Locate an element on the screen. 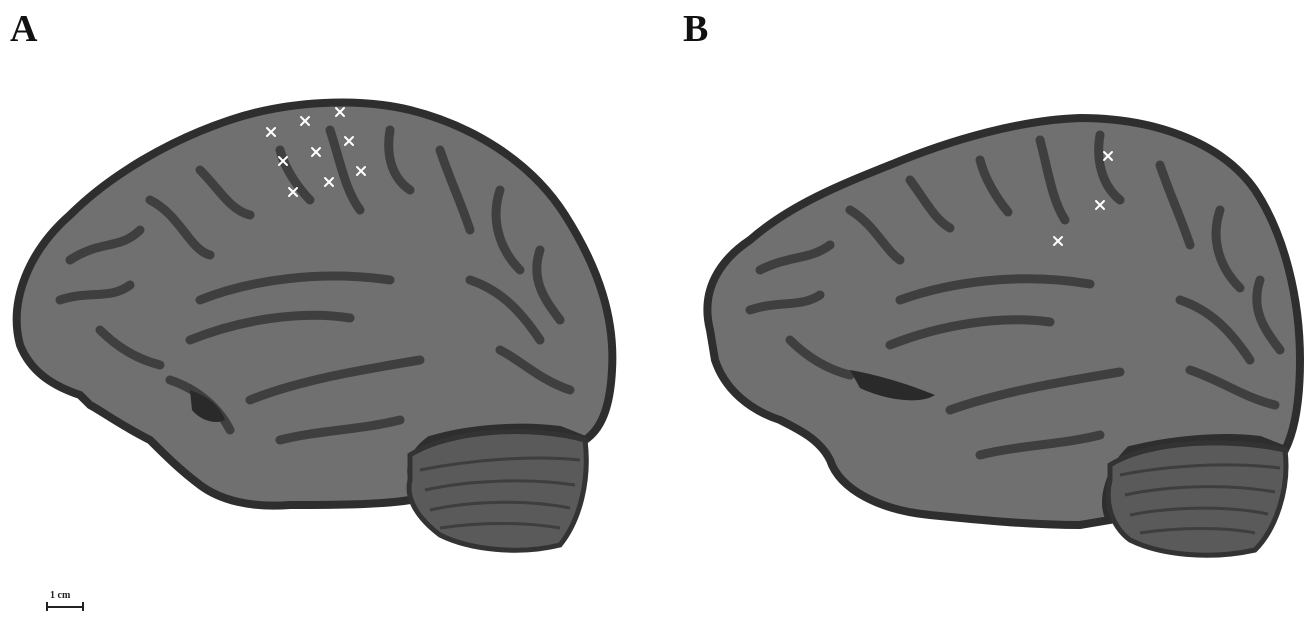  cerebellum-folia-b is located at coordinates (1200, 499).